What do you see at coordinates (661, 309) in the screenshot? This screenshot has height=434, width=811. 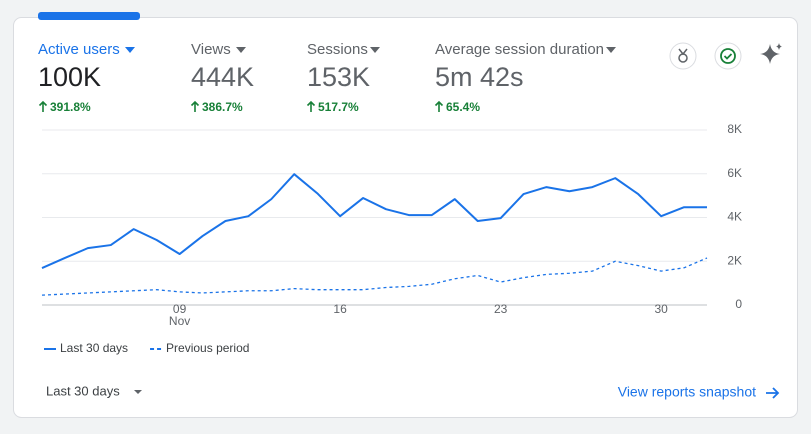 I see `x-tick-label: 30` at bounding box center [661, 309].